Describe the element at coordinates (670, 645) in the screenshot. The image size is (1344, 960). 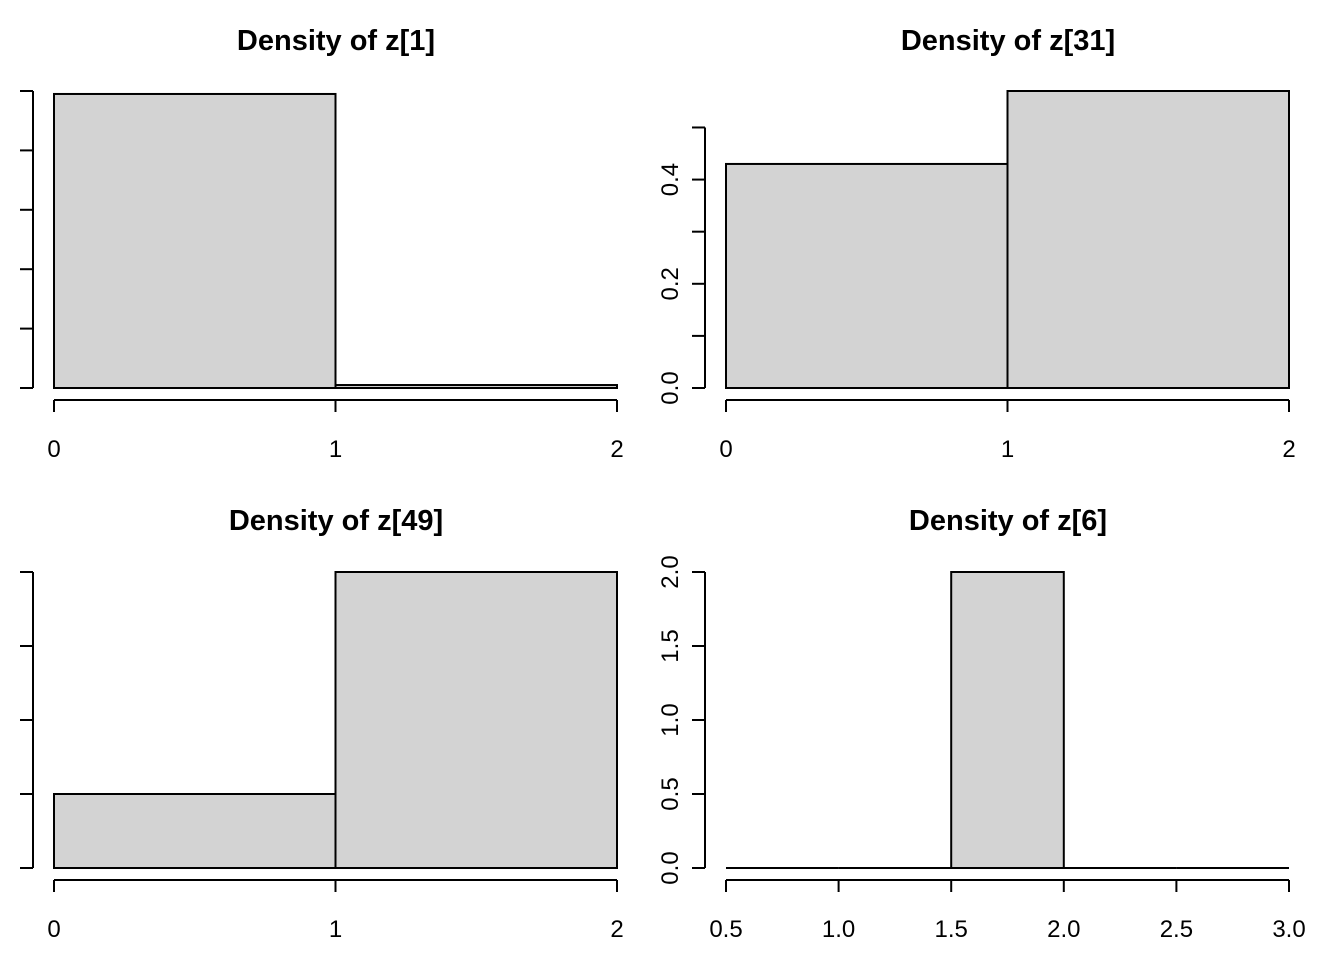
I see `y-tick-label: 1.5` at that location.